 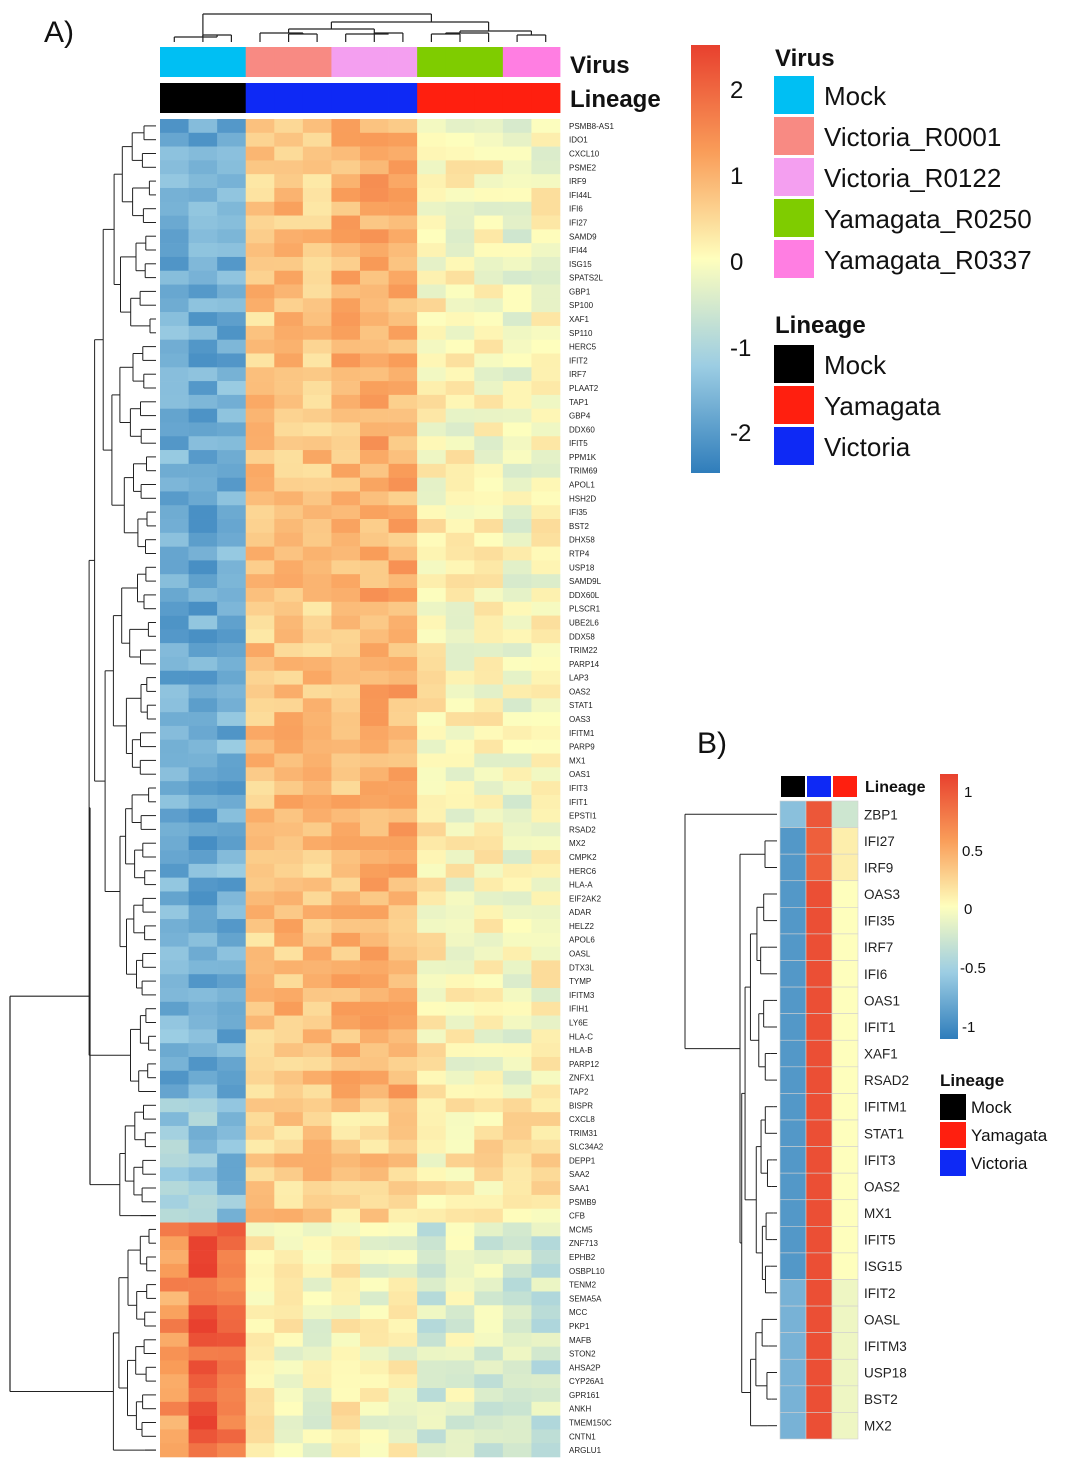 I want to click on gene-label: DTX3L, so click(x=581, y=967).